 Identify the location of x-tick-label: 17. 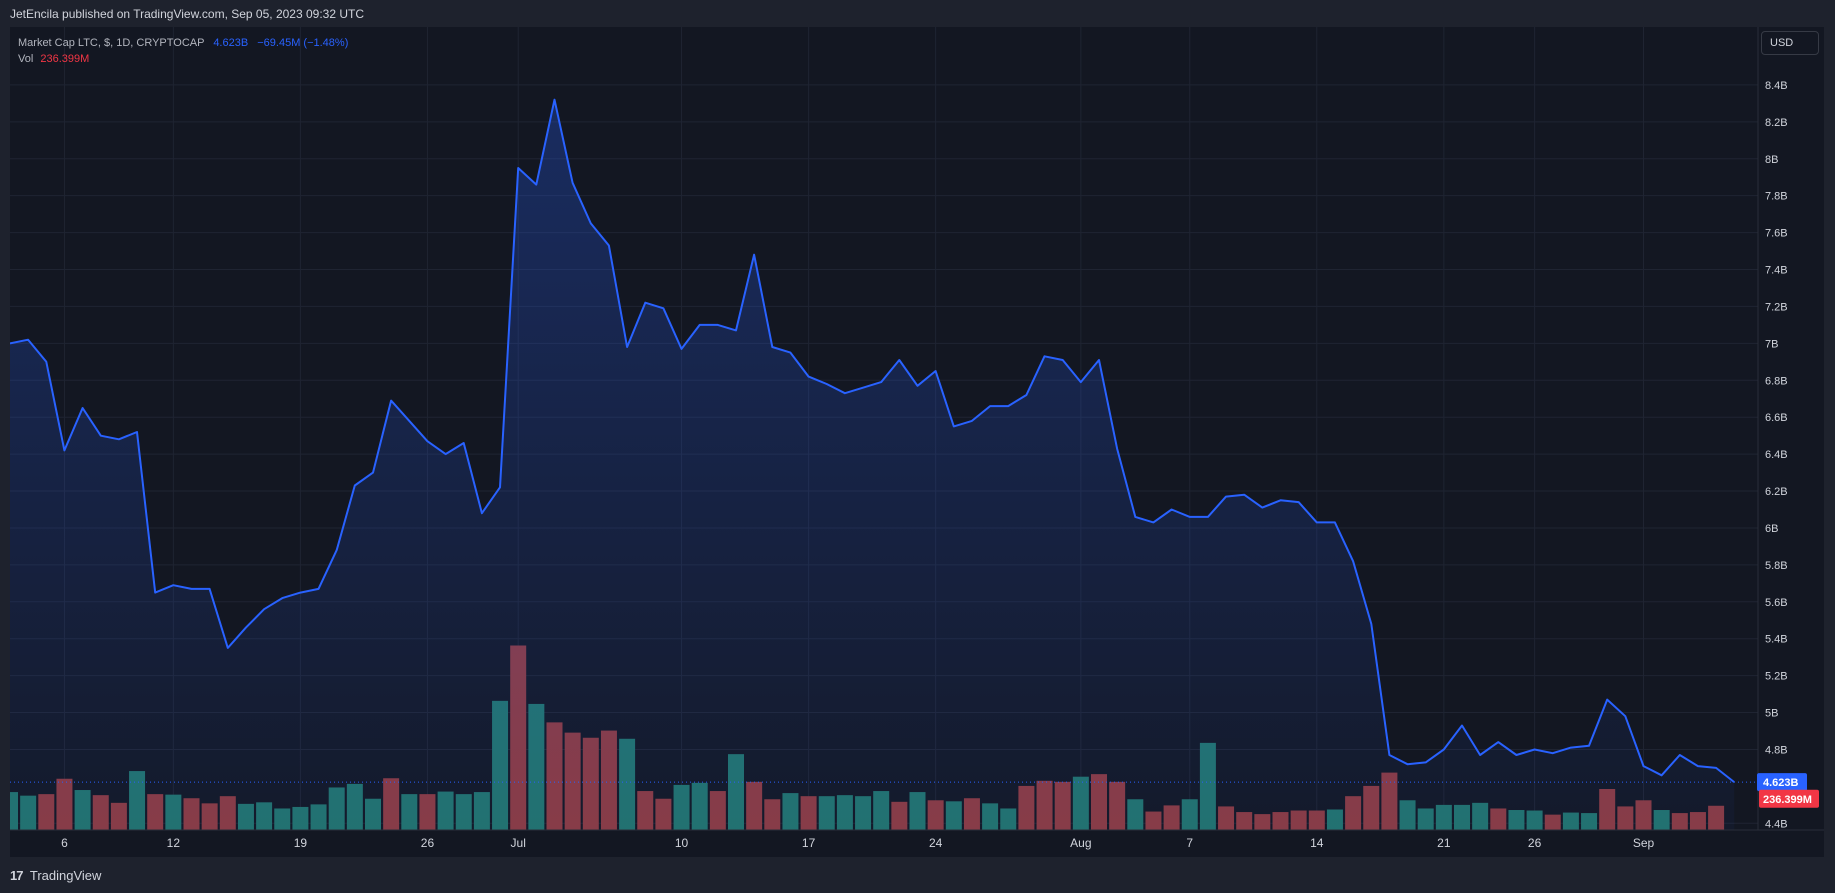
(809, 843).